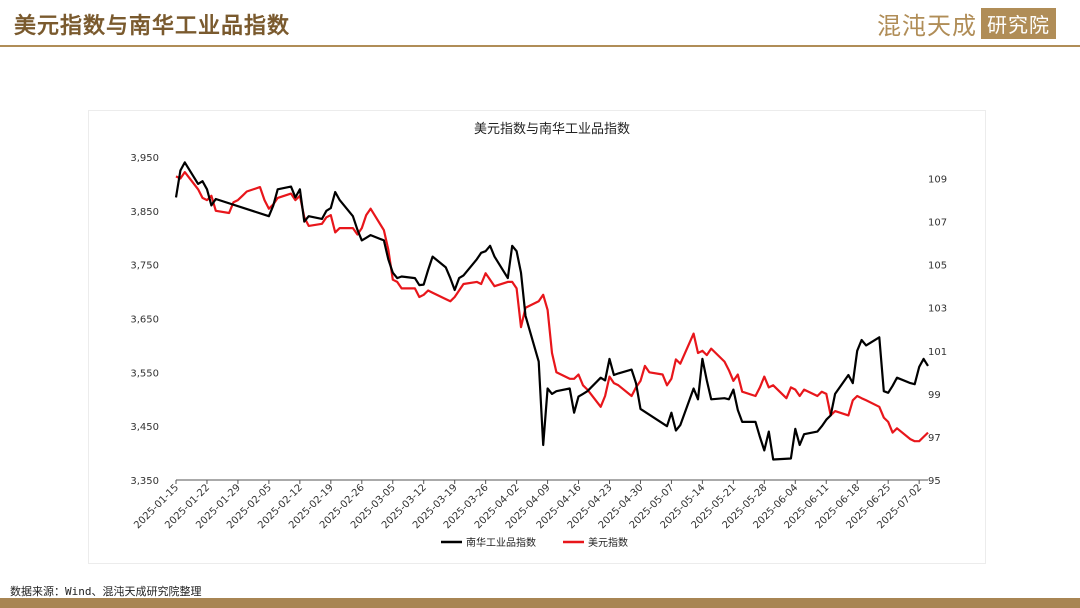 Image resolution: width=1080 pixels, height=608 pixels. Describe the element at coordinates (937, 352) in the screenshot. I see `y-right-tick-label: 101` at that location.